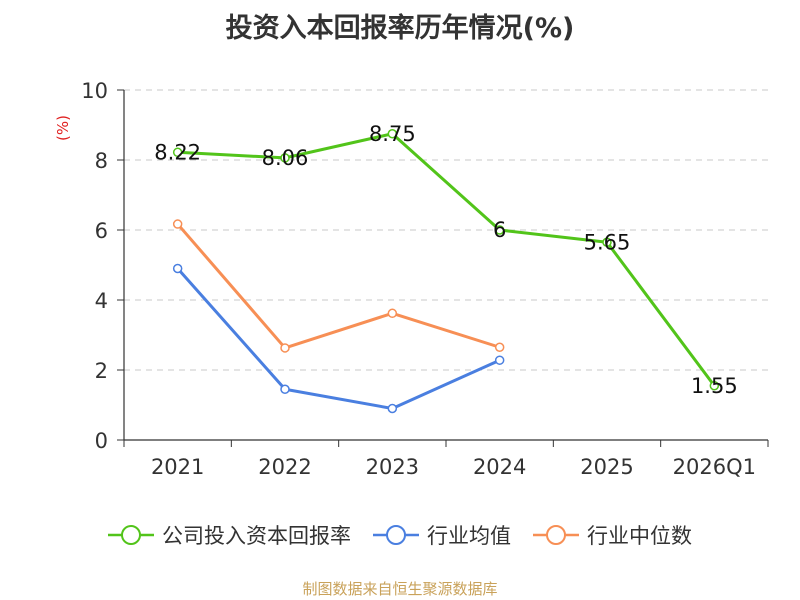 This screenshot has width=800, height=600. I want to click on data-source-note: 制图数据来自恒生聚源数据库, so click(400, 589).